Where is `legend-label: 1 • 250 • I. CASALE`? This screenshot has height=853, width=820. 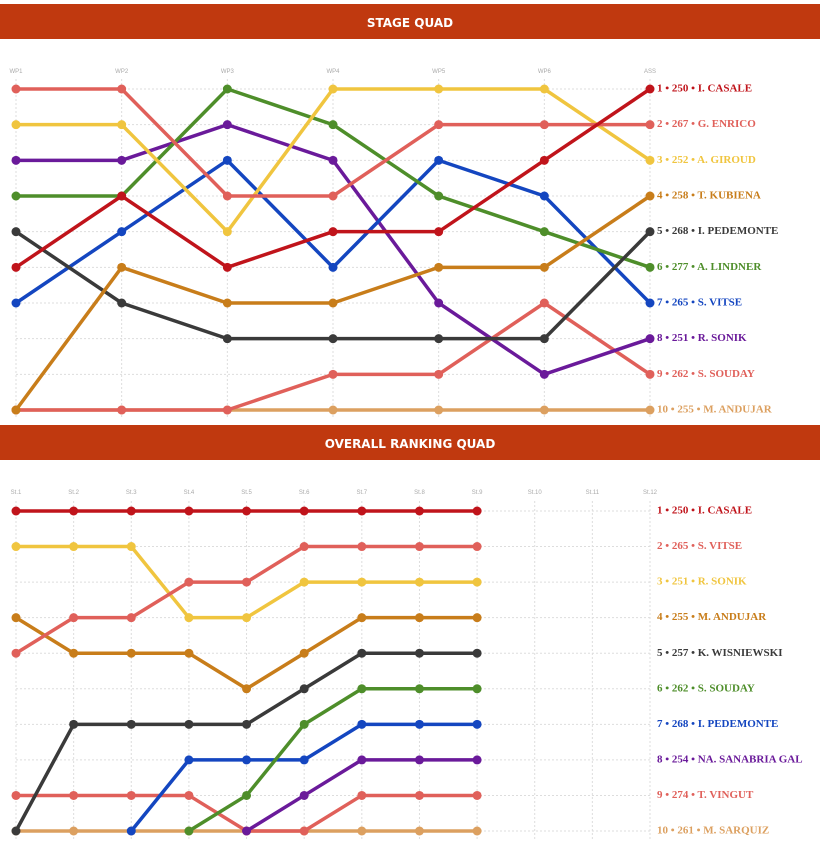
legend-label: 1 • 250 • I. CASALE is located at coordinates (704, 89).